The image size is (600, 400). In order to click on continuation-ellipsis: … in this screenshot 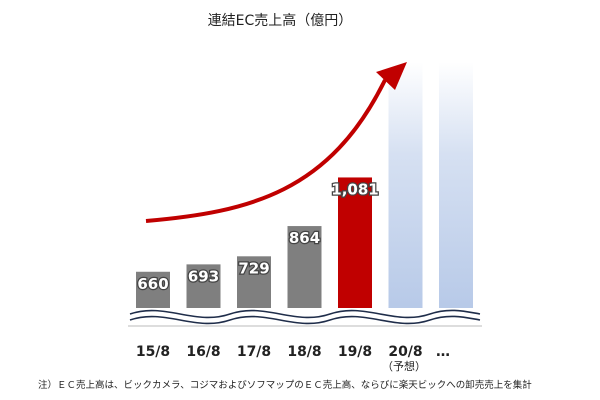, I will do `click(443, 352)`.